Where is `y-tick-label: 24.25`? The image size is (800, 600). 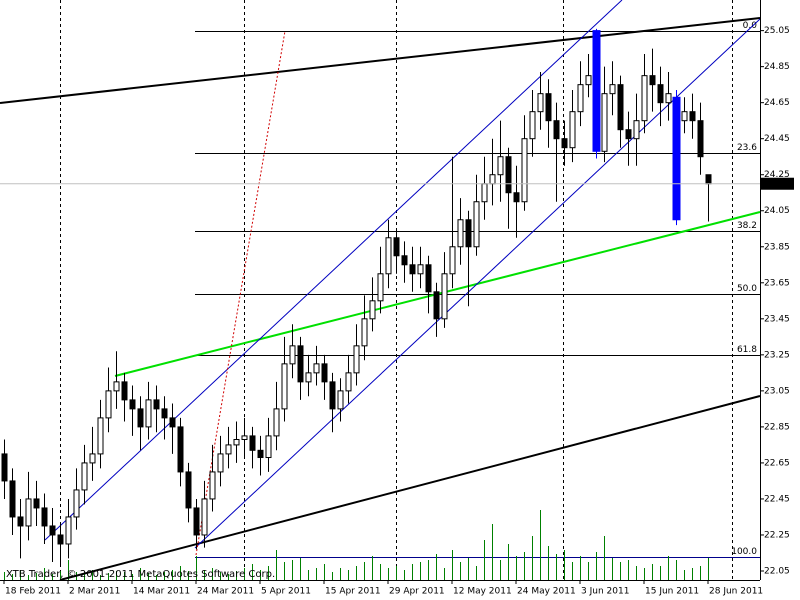
y-tick-label: 24.25 is located at coordinates (777, 175).